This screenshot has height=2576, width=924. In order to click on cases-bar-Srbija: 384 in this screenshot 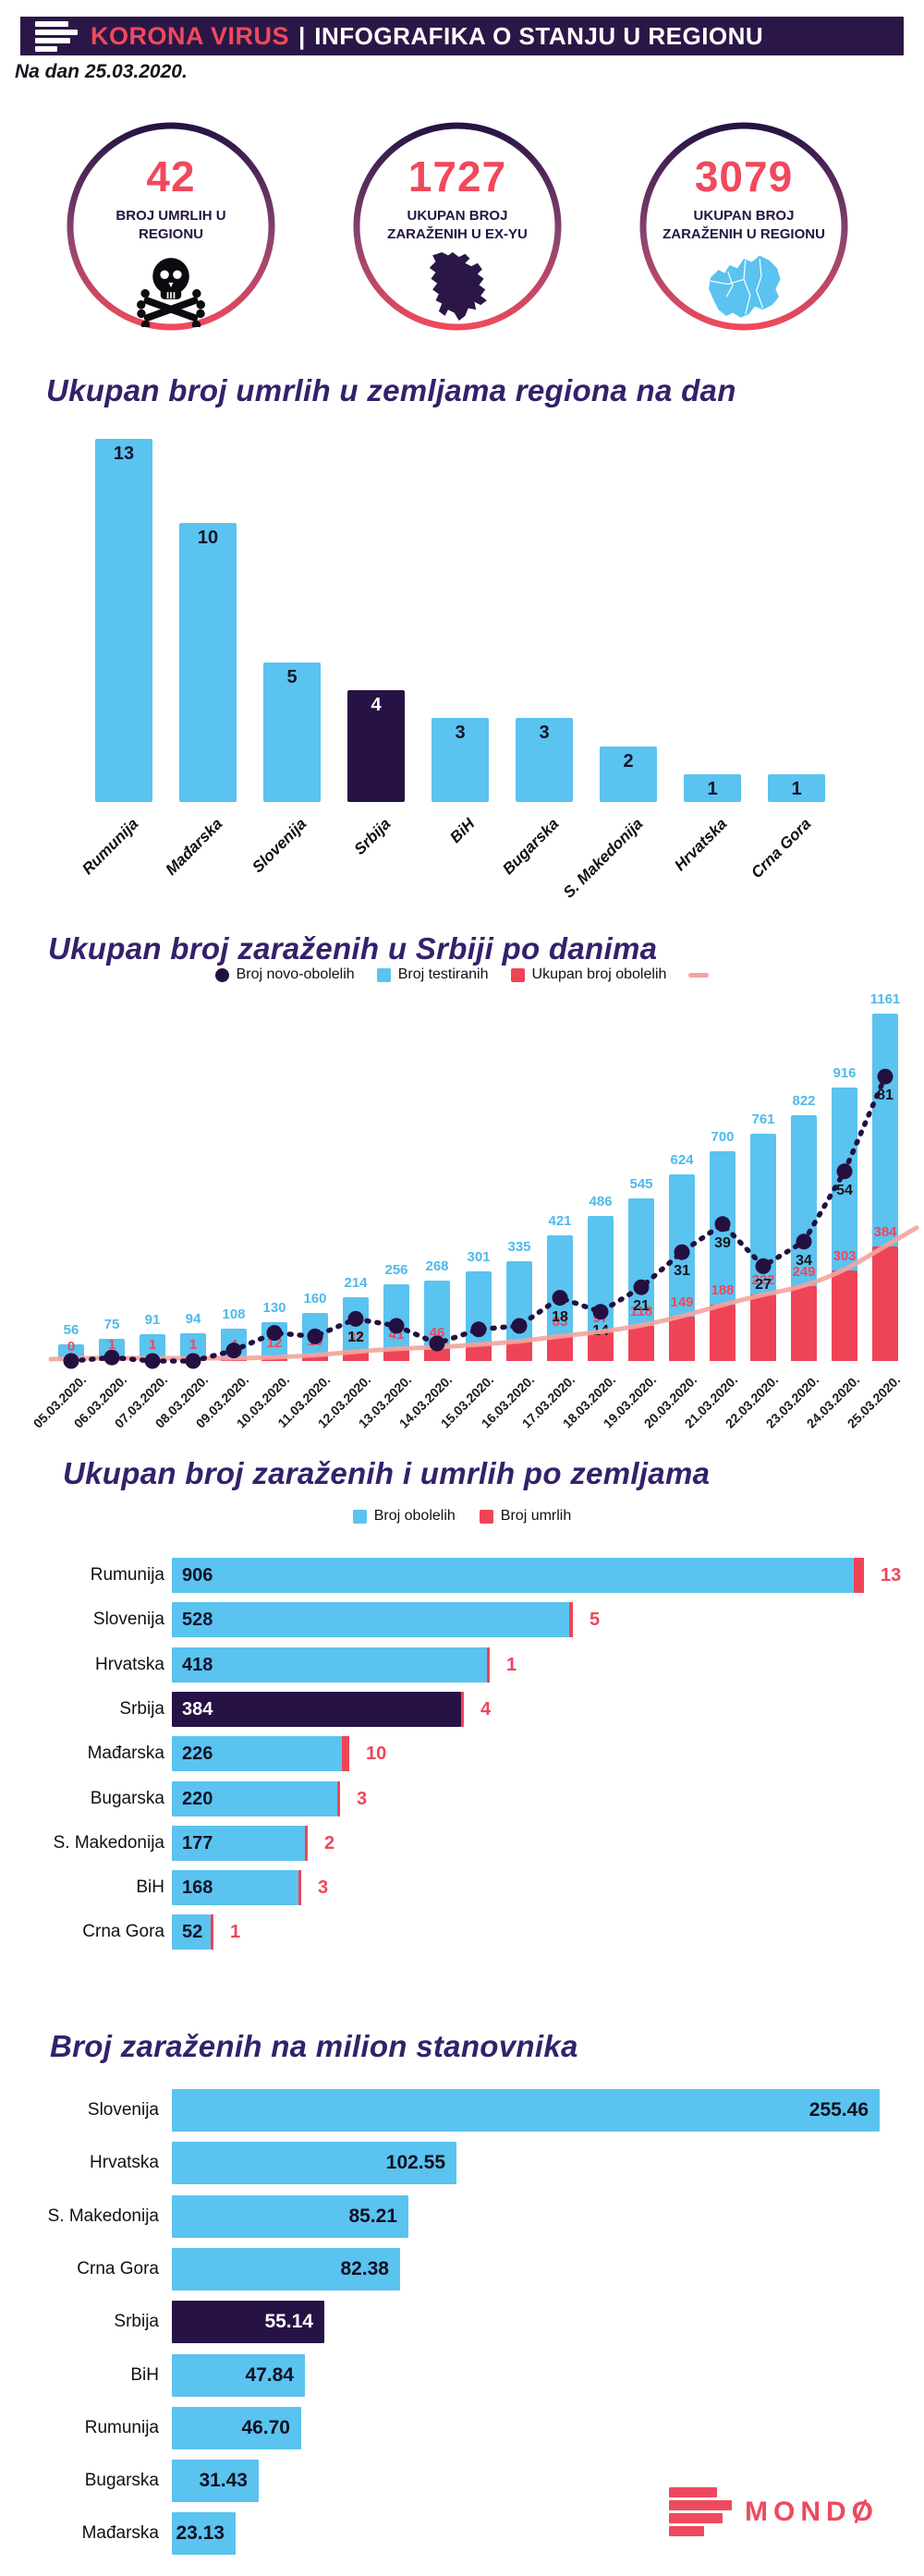, I will do `click(316, 1709)`.